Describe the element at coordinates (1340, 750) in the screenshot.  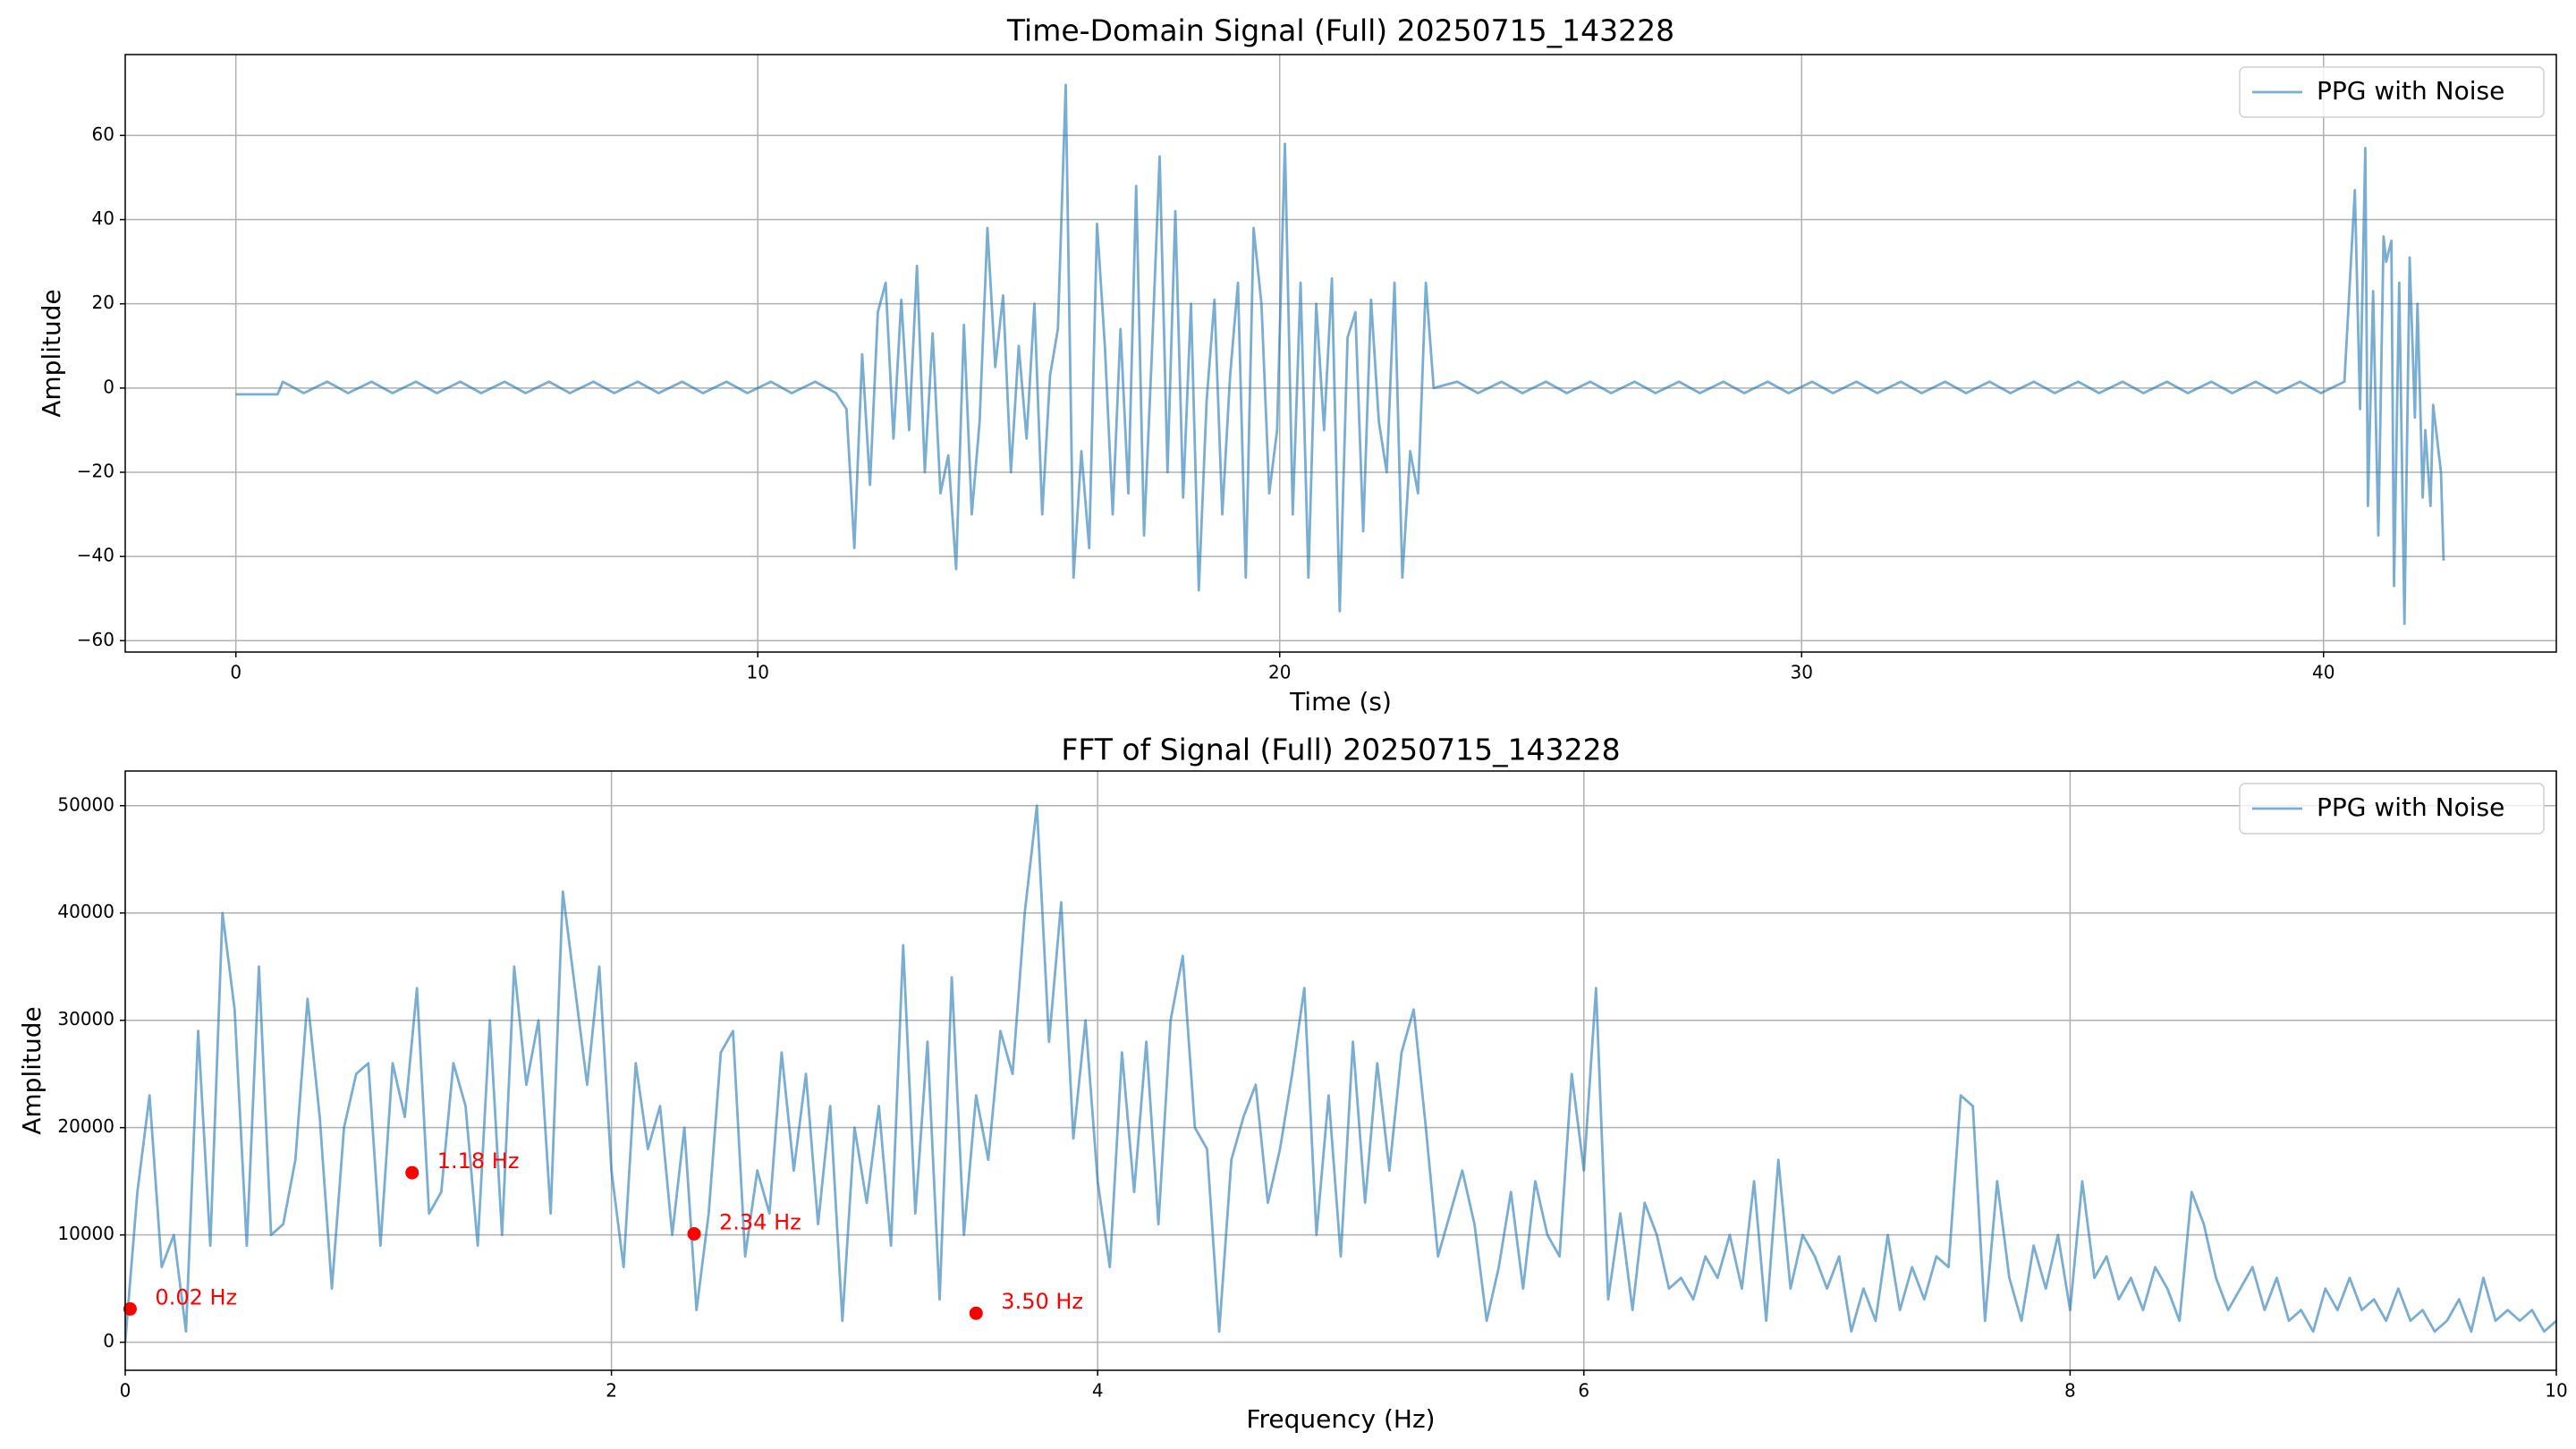
I see `chart-title: FFT of Signal (Full) 20250715_143228` at that location.